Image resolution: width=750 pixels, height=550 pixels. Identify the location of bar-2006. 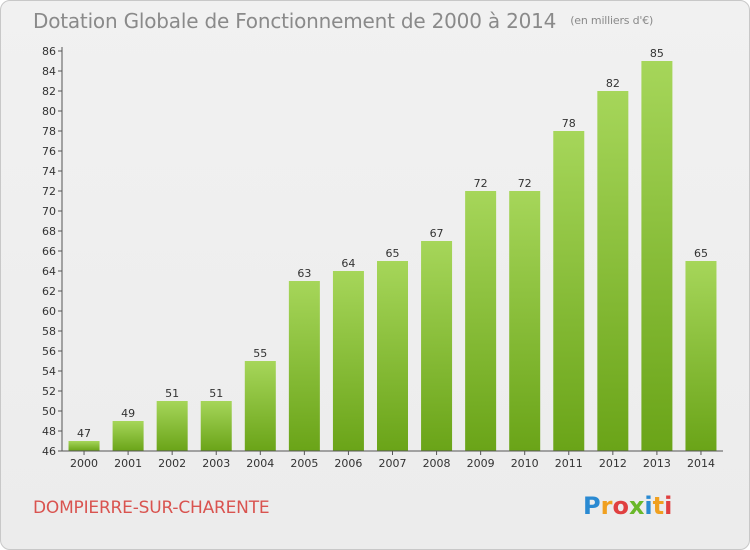
(348, 361).